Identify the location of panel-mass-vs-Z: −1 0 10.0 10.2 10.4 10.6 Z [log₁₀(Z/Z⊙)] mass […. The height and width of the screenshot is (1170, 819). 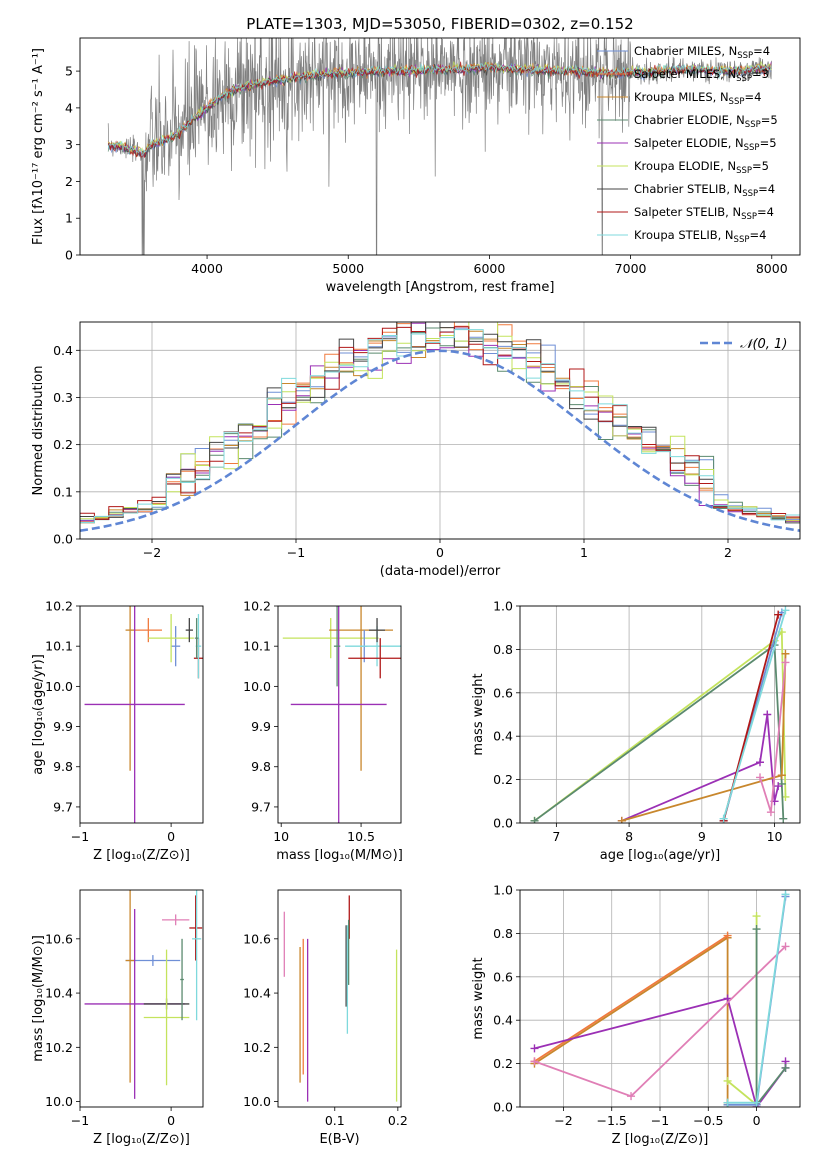
(117, 1018).